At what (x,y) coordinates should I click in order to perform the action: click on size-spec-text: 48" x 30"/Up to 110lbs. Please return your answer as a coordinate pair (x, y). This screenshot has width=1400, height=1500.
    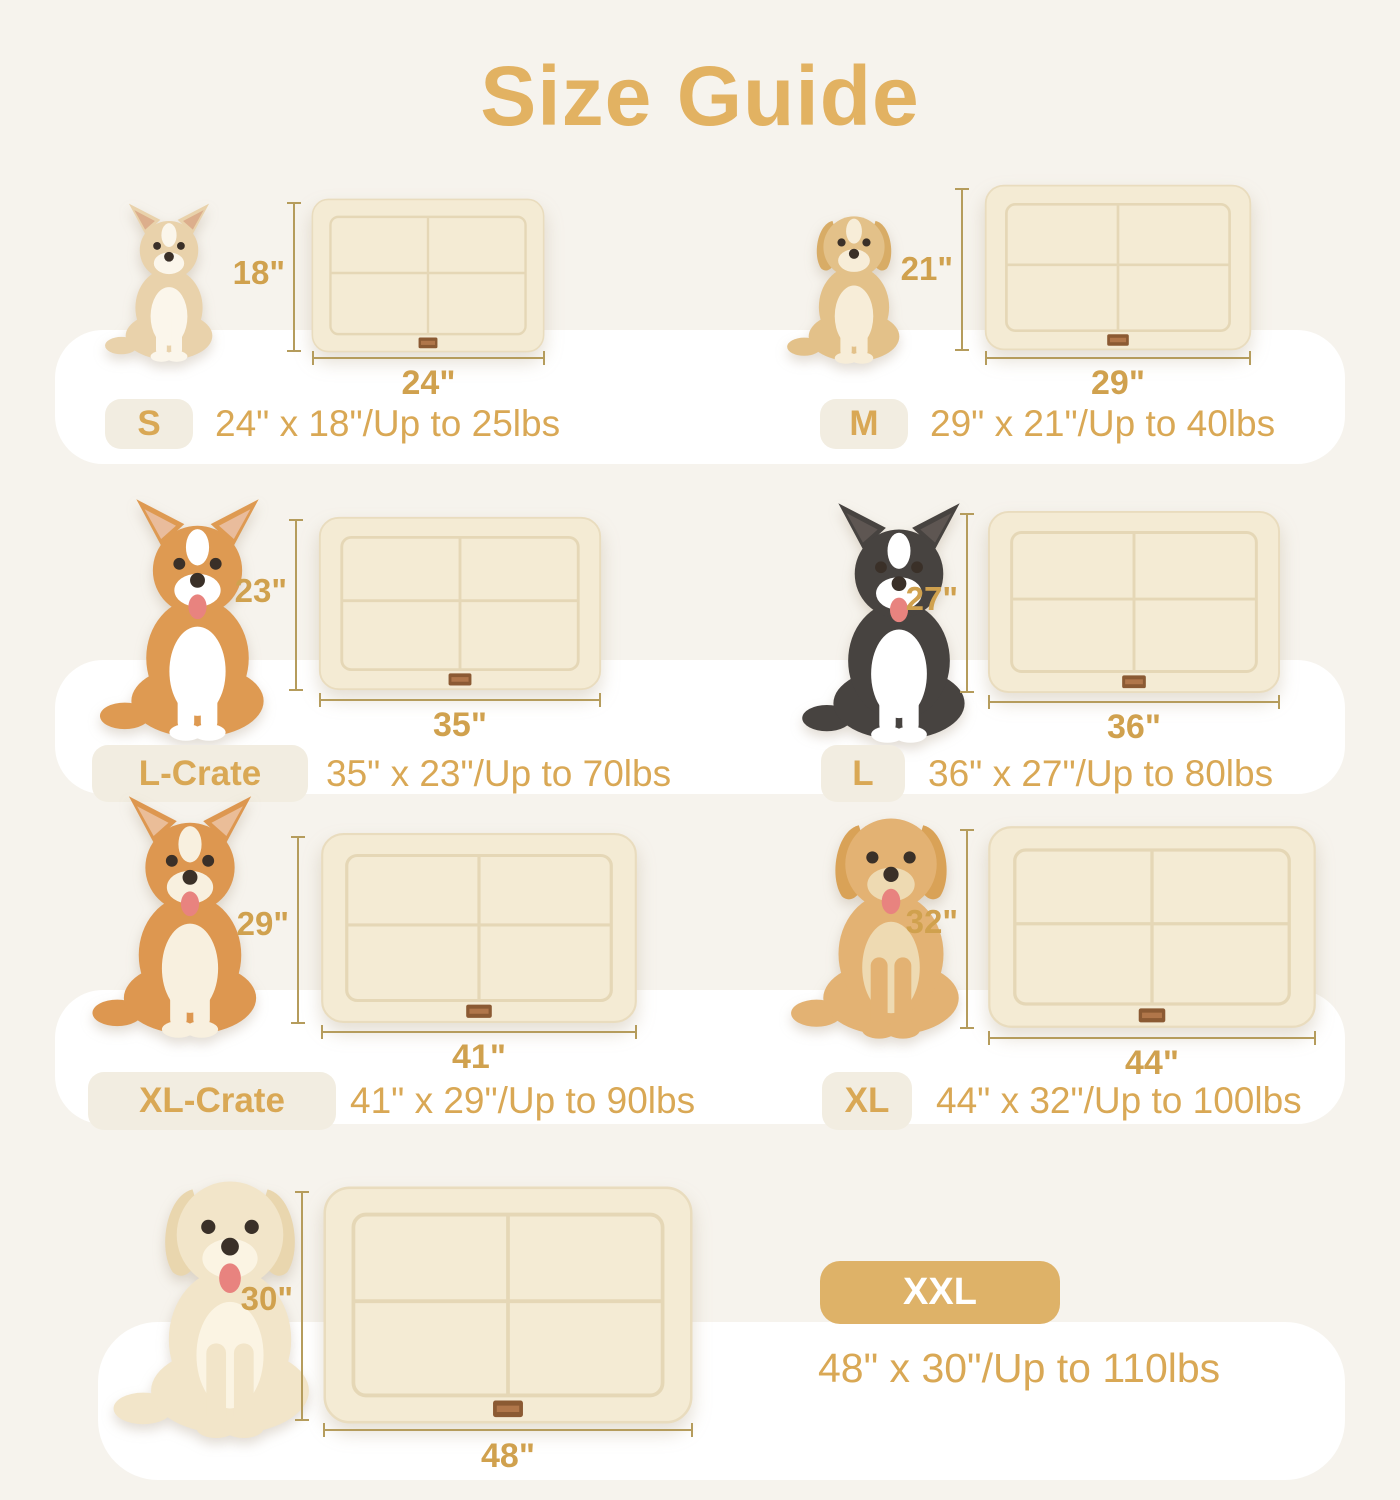
    Looking at the image, I should click on (1019, 1368).